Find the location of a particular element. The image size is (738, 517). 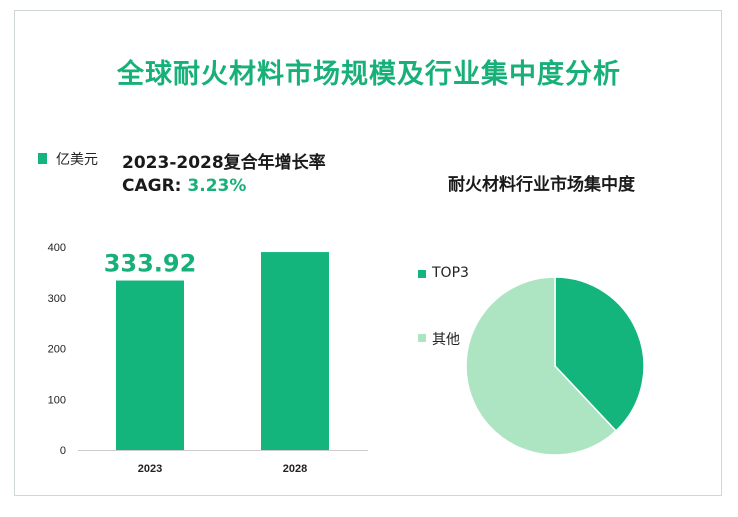

bar-legend-swatch is located at coordinates (42, 158).